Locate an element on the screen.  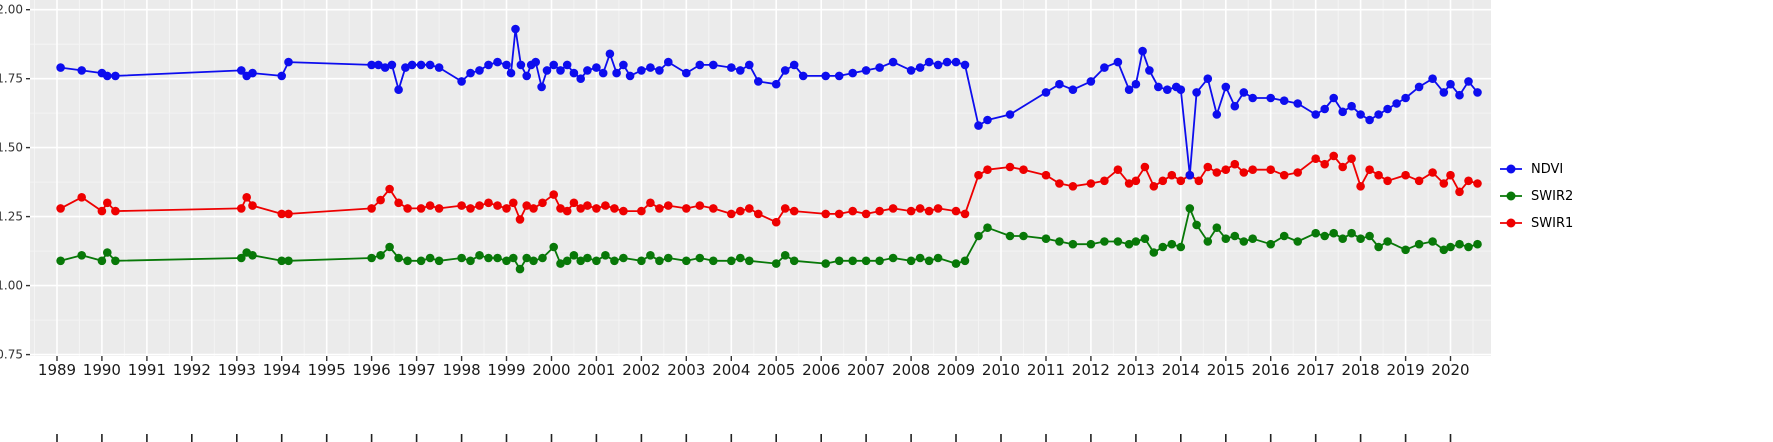
x-tick-label: 2005 is located at coordinates (776, 370).